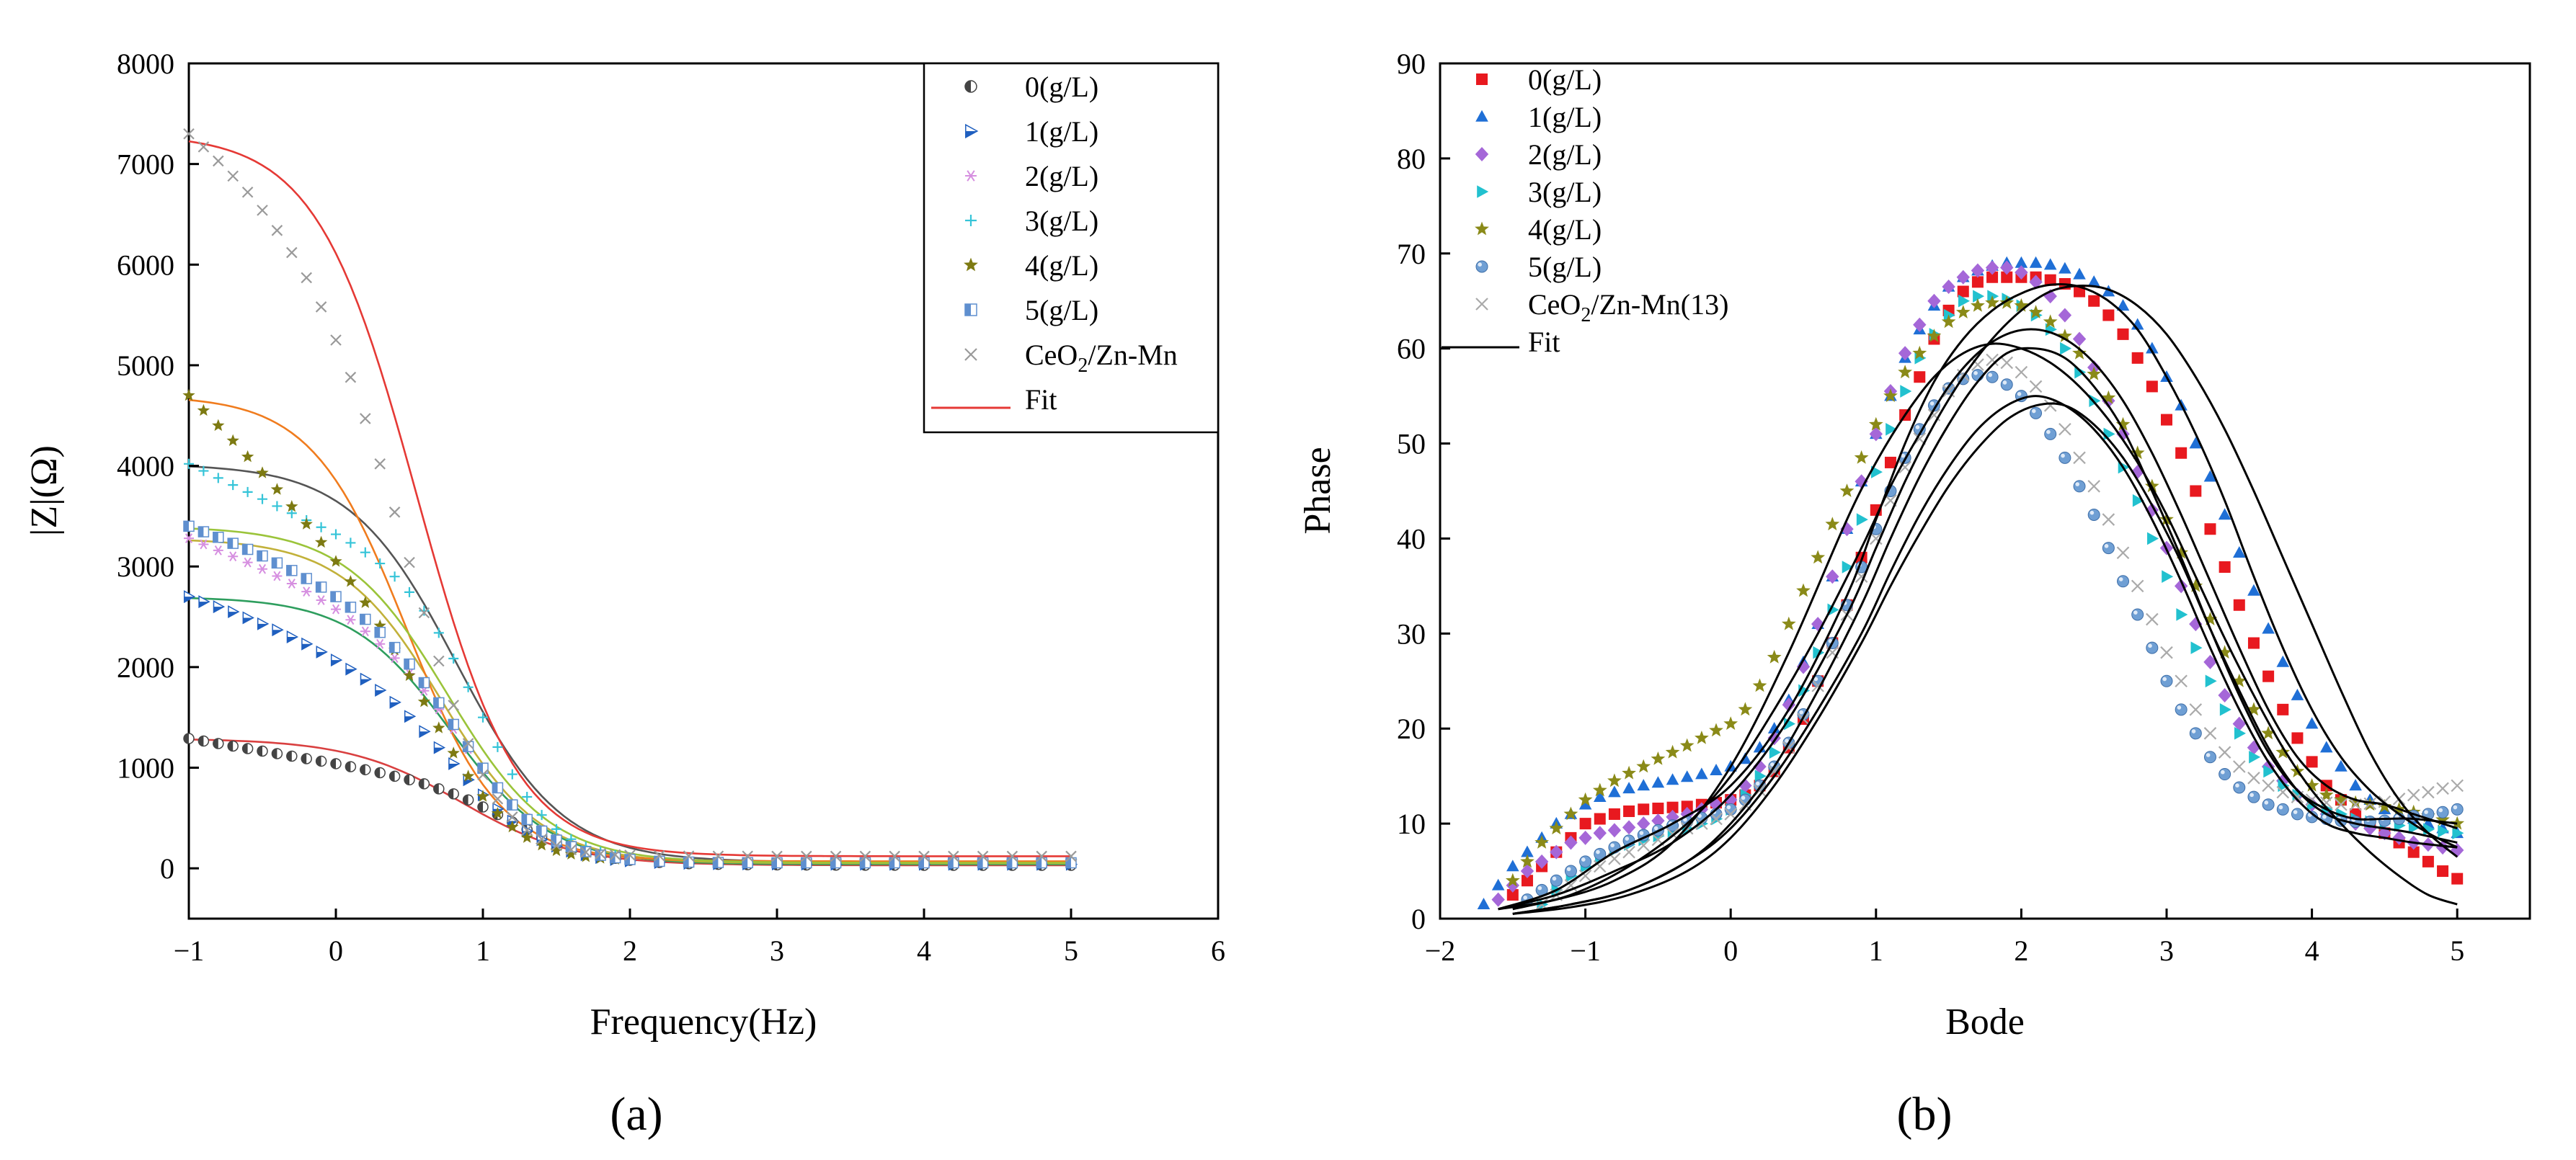 The image size is (2576, 1160). Describe the element at coordinates (186, 738) in the screenshot. I see `panel-a-point-s0-0-fill` at that location.